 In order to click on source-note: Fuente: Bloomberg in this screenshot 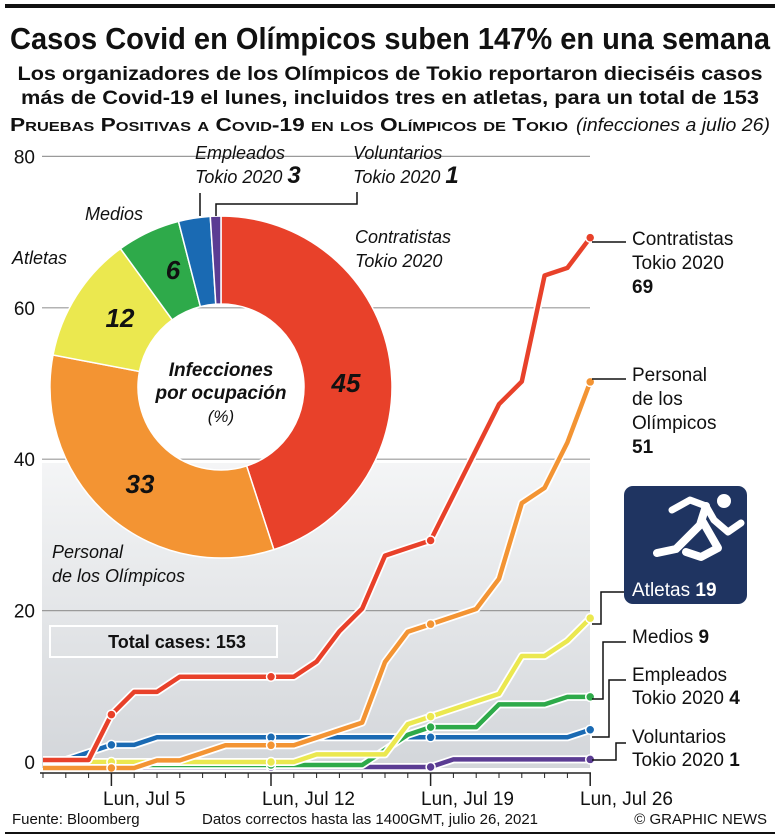, I will do `click(76, 819)`.